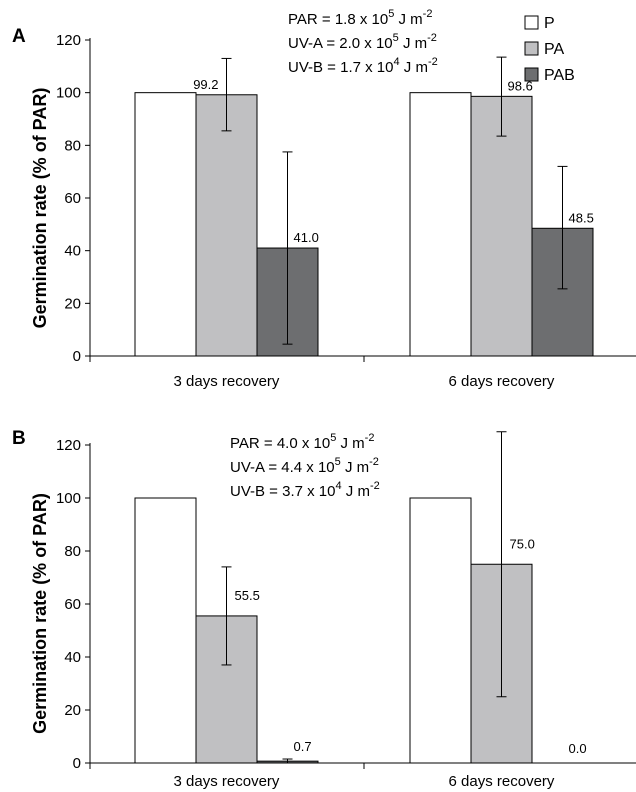  I want to click on annot-text: UV-B = 3.7 x 10, so click(282, 491).